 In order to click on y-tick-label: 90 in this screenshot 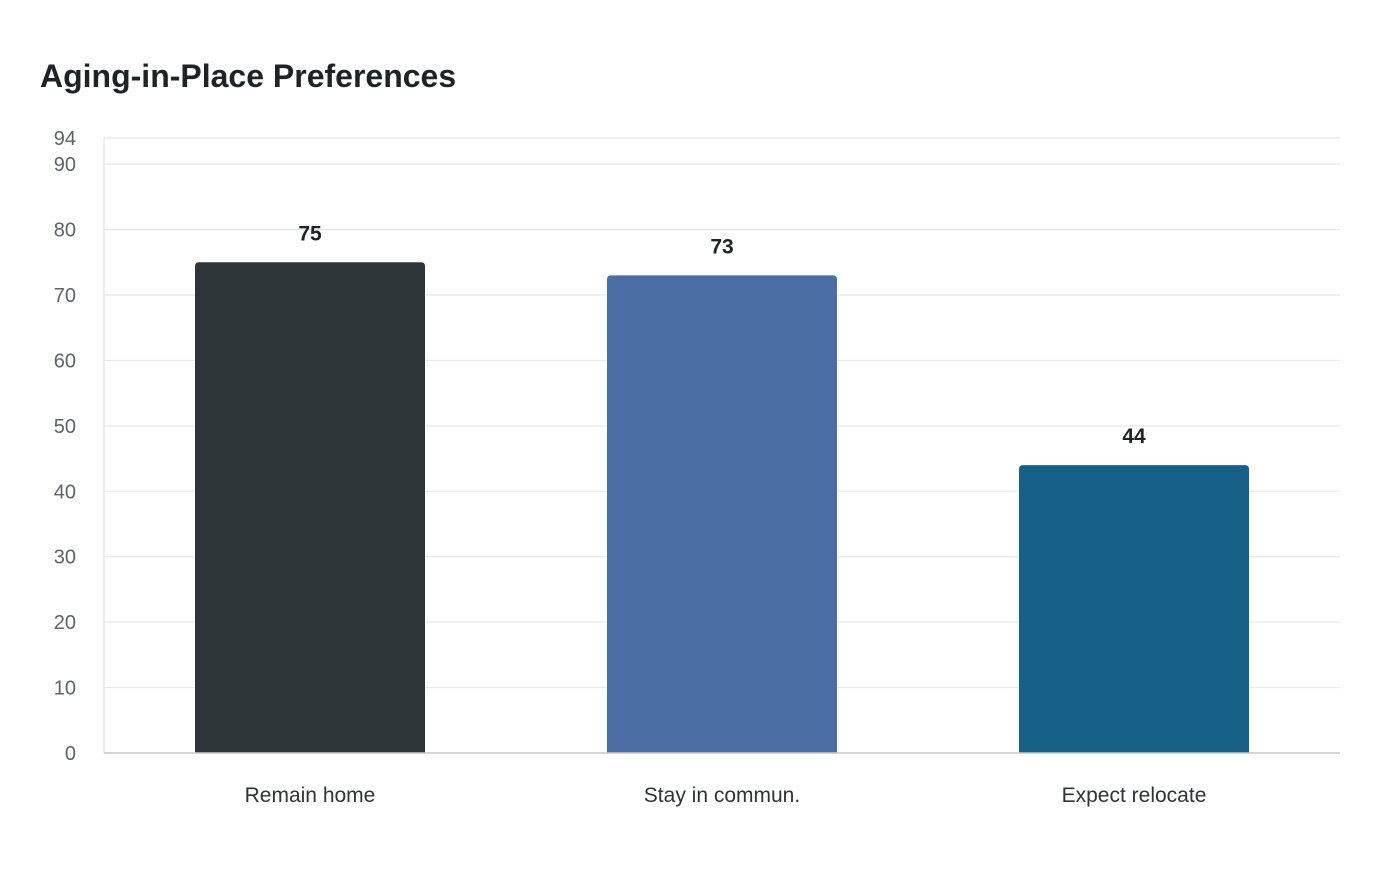, I will do `click(65, 165)`.